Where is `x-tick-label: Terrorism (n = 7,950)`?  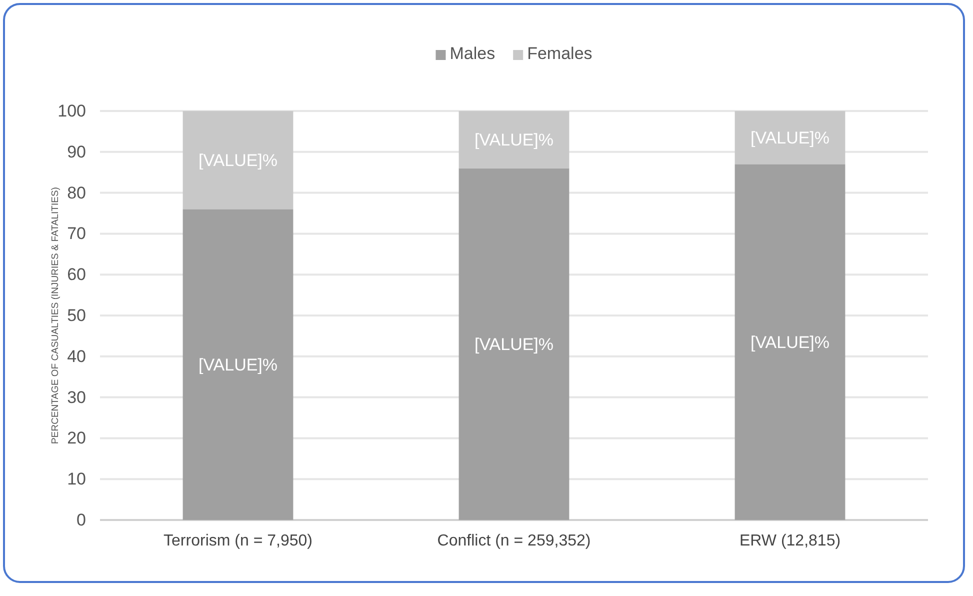
x-tick-label: Terrorism (n = 7,950) is located at coordinates (238, 541).